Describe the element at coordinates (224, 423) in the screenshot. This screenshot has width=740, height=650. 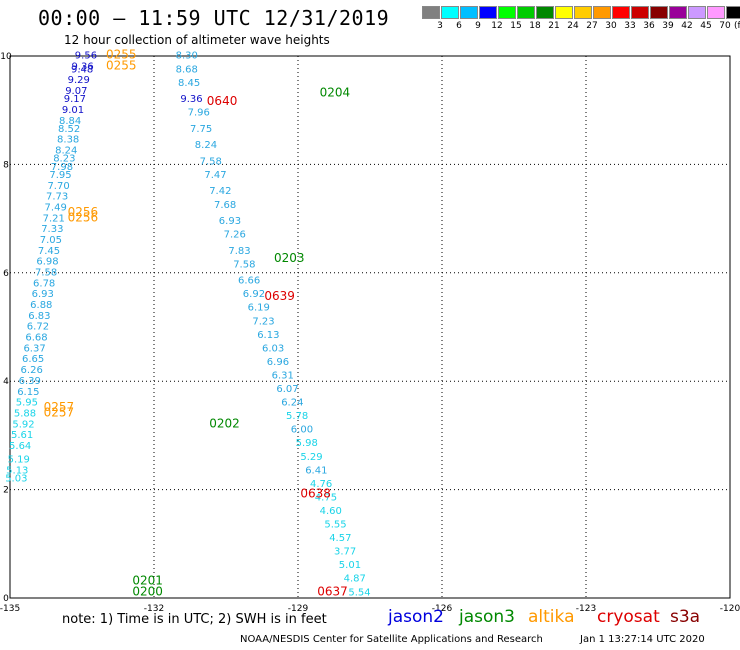
I see `pass-time-label: 0202` at that location.